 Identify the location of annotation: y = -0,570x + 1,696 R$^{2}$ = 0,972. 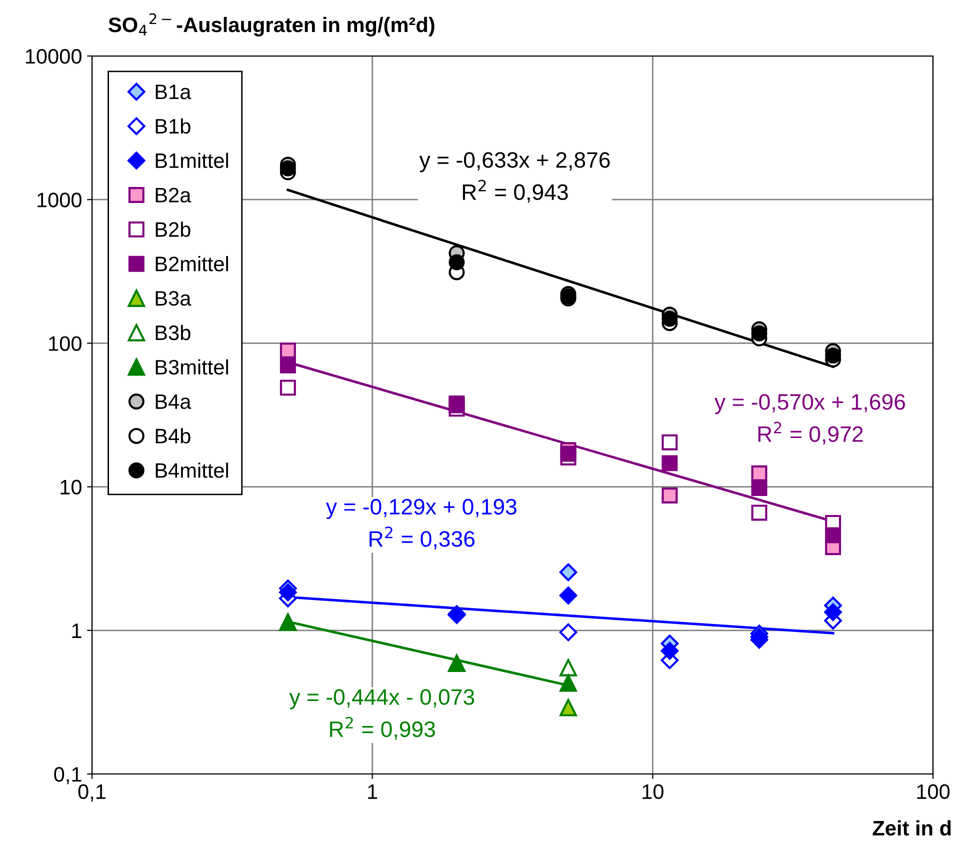
(809, 419).